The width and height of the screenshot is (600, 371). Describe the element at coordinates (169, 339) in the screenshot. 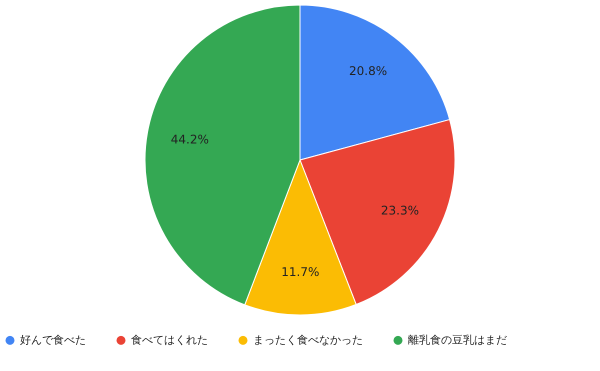

I see `legend-label: 食べてはくれた` at that location.